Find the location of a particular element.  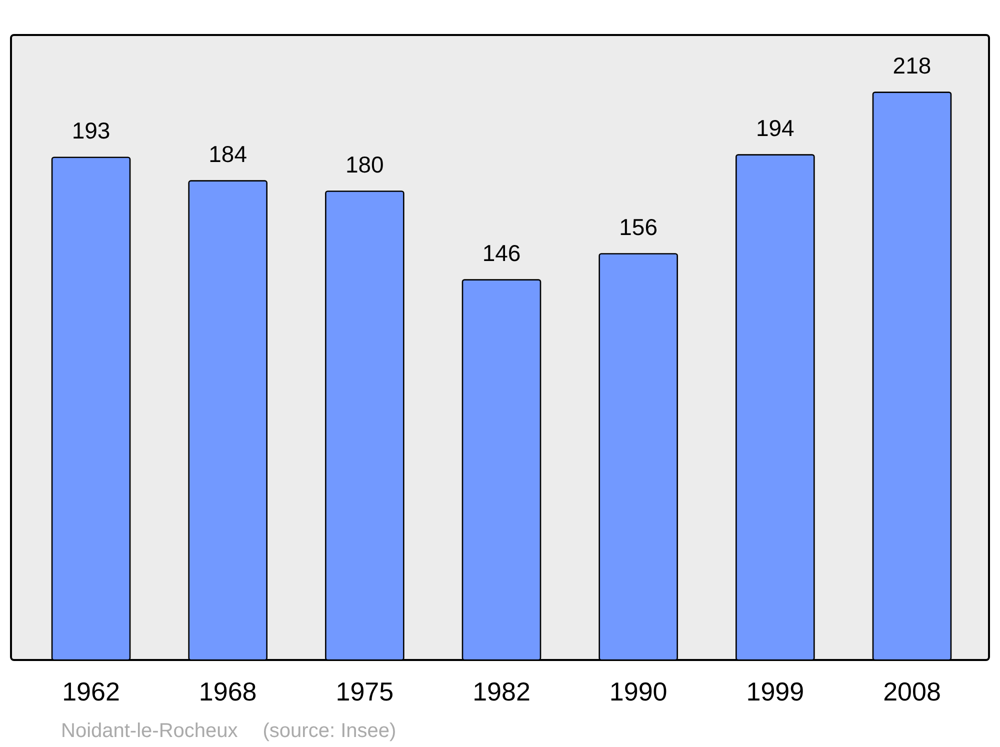

data-label: 146 is located at coordinates (501, 253).